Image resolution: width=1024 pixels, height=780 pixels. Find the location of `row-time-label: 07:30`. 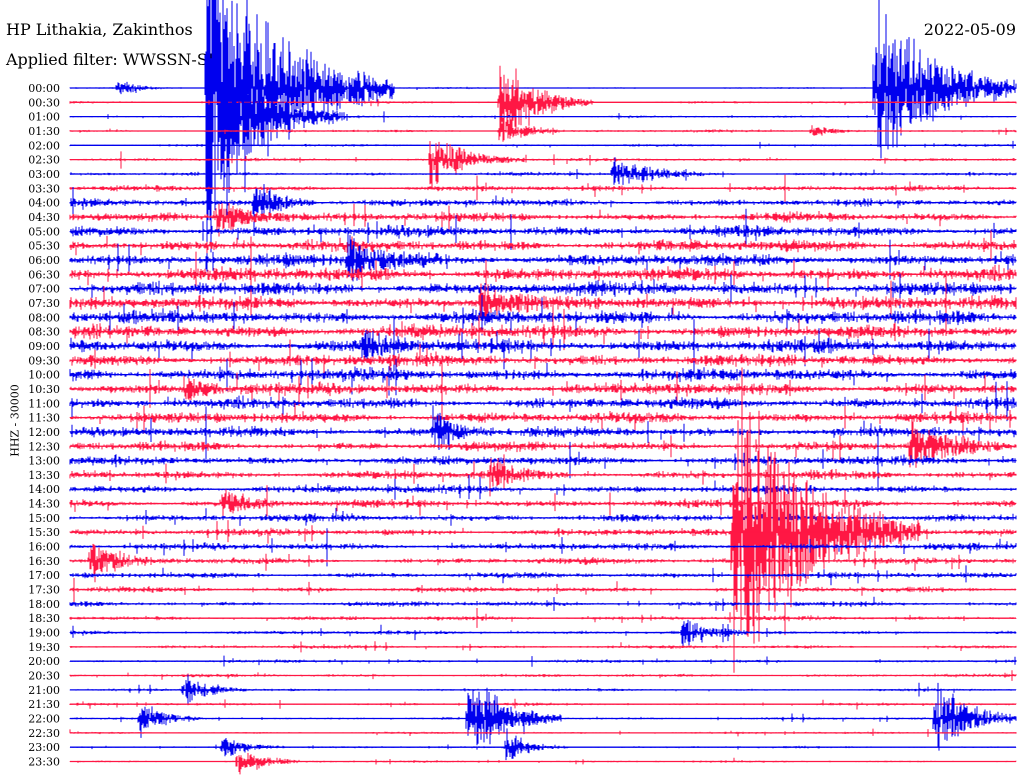

row-time-label: 07:30 is located at coordinates (44, 303).